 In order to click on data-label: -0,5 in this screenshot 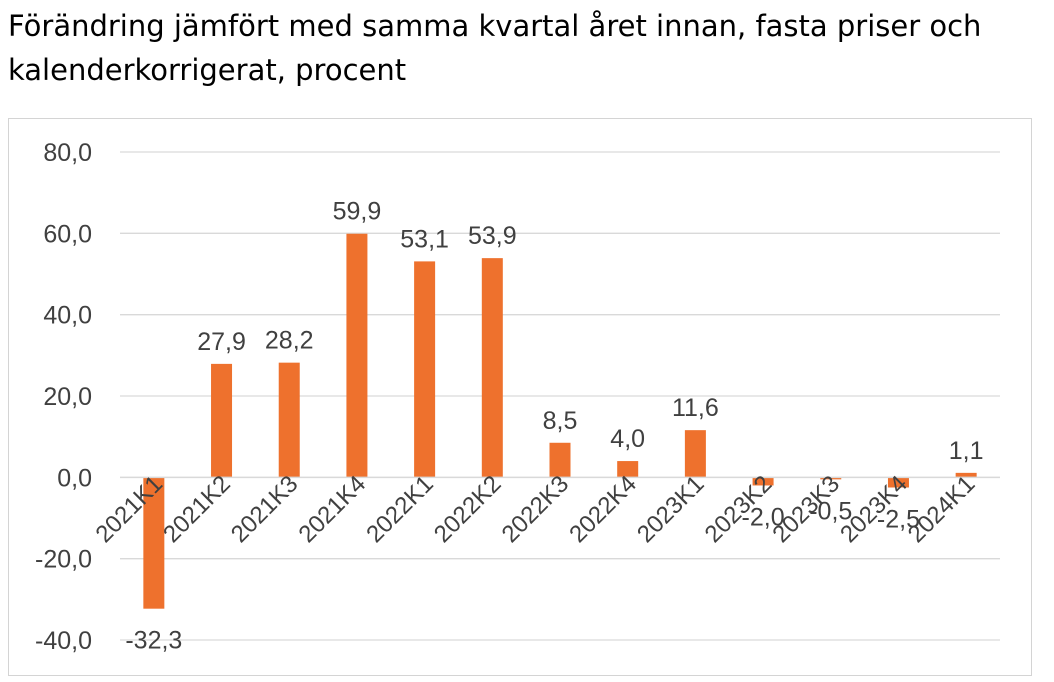, I will do `click(830, 511)`.